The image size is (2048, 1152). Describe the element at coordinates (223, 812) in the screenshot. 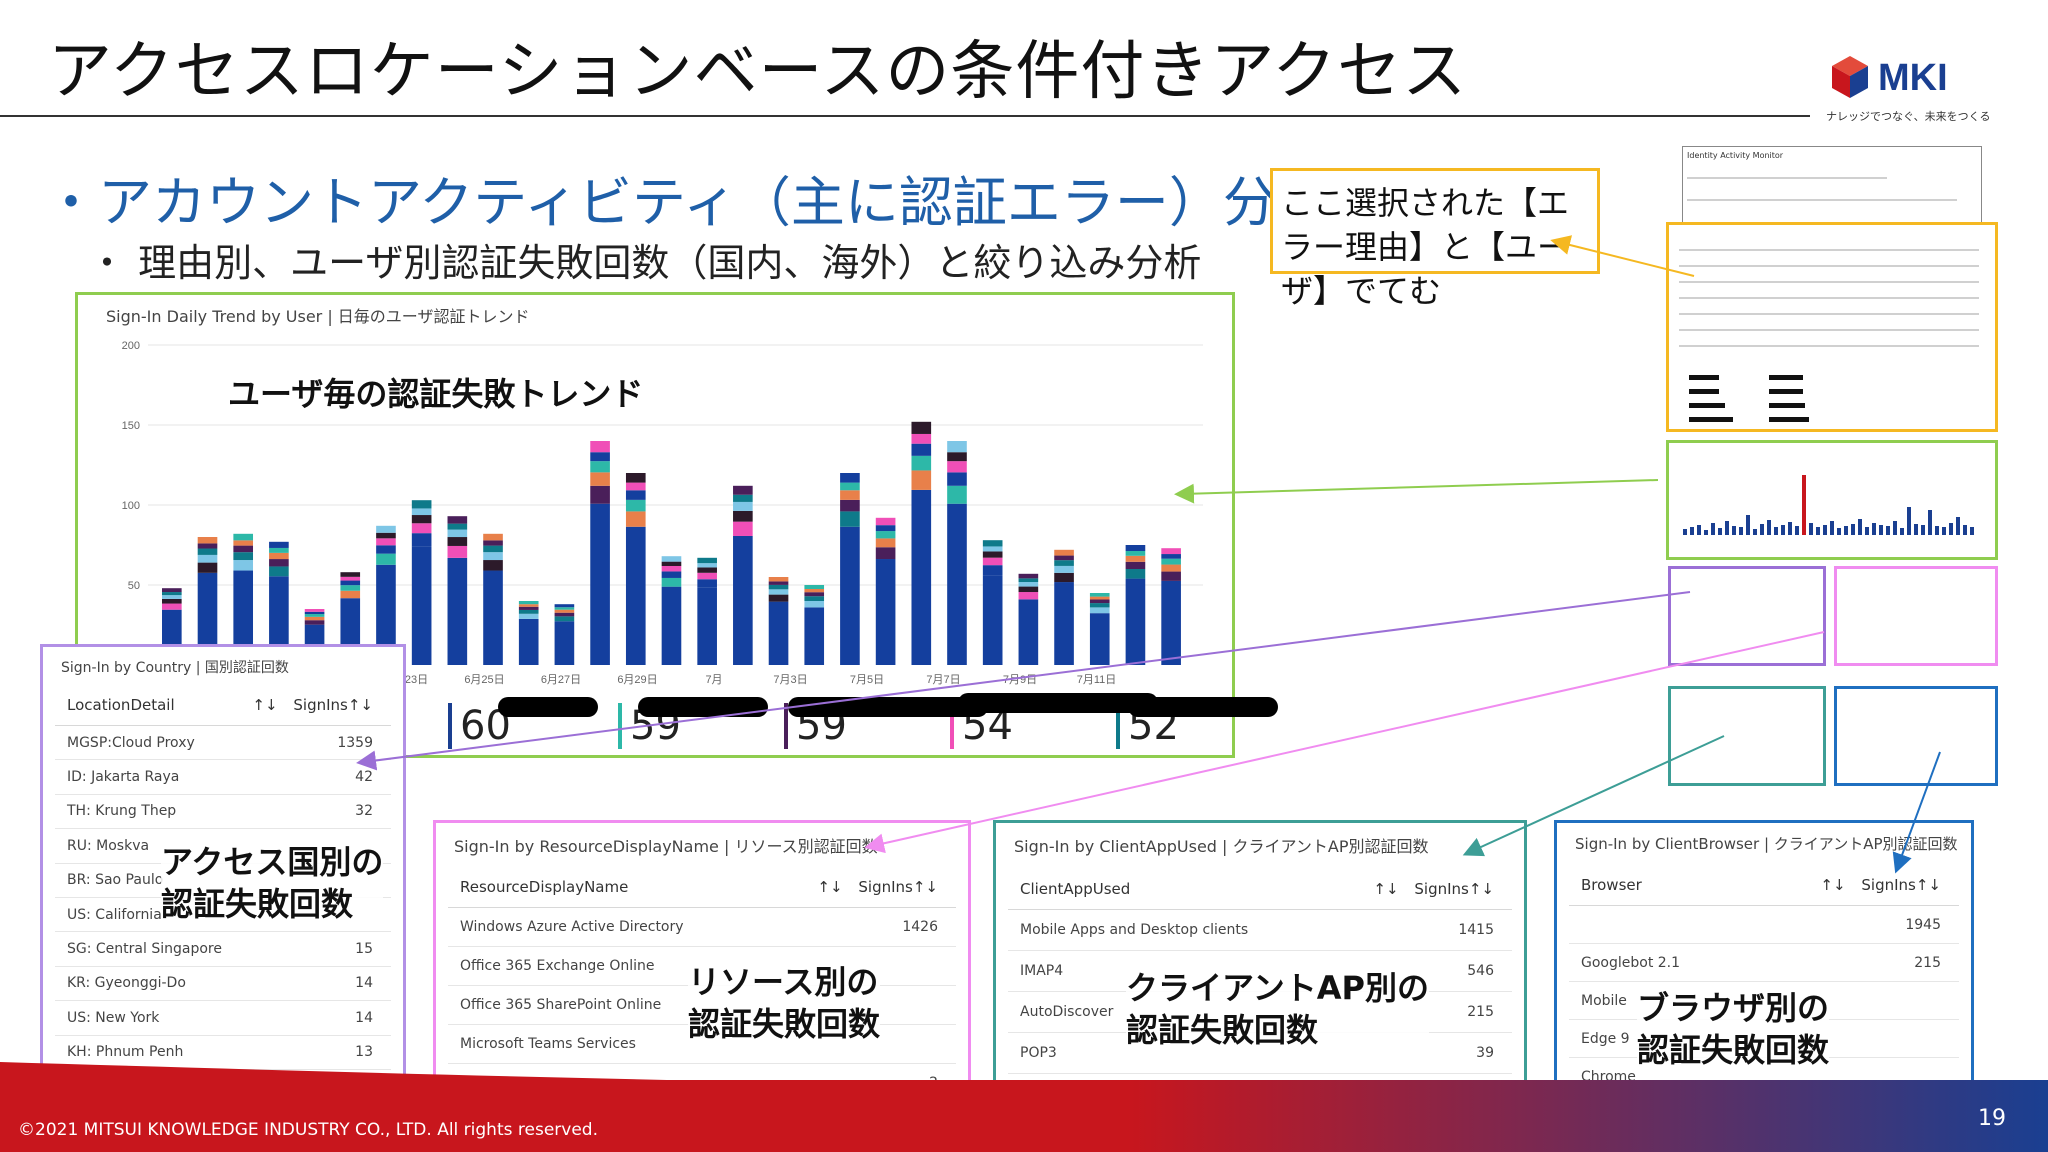

I see `table-row: TH: Krung Thep 32` at that location.